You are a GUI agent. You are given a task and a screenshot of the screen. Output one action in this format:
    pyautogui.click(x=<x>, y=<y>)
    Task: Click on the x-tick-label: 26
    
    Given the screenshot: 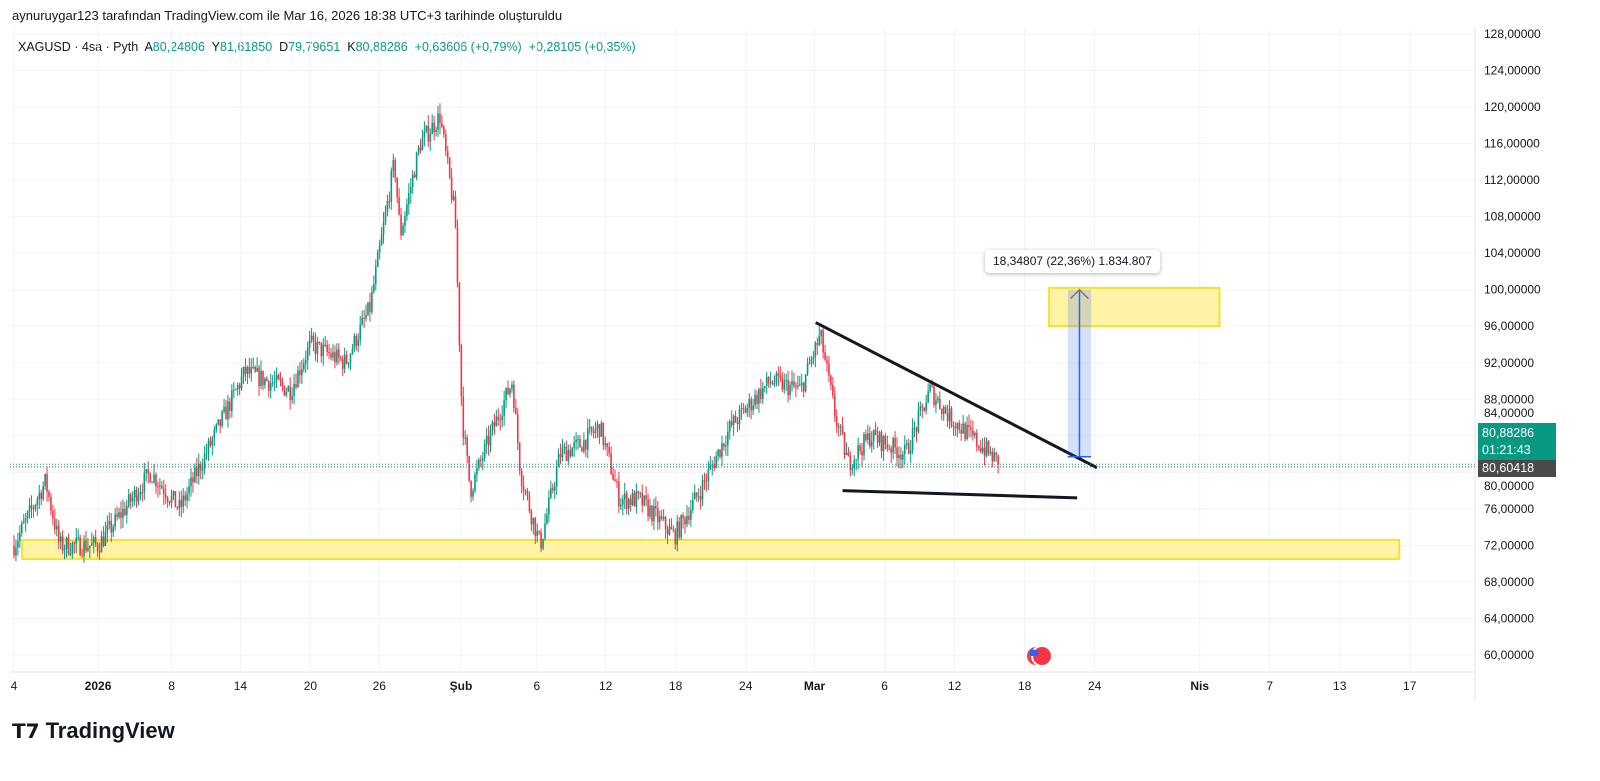 What is the action you would take?
    pyautogui.click(x=380, y=686)
    